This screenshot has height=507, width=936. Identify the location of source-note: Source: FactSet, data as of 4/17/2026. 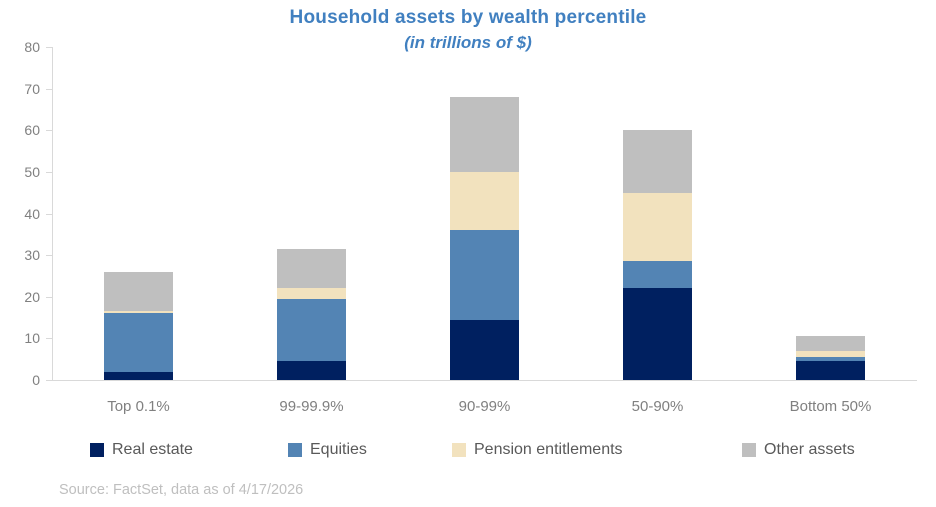
(181, 490).